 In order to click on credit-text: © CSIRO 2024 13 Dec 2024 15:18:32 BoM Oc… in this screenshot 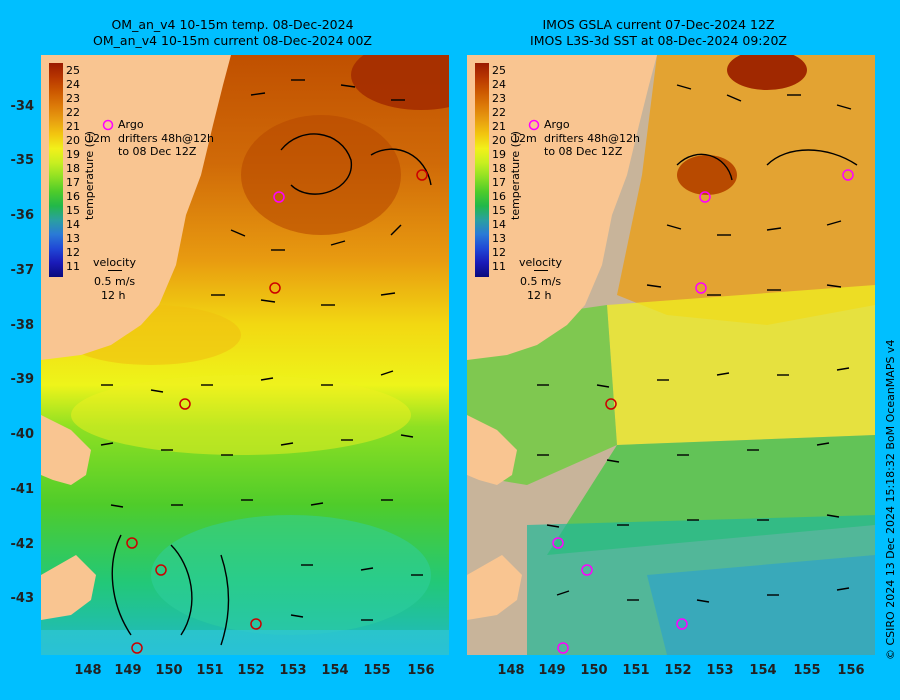, I will do `click(890, 499)`.